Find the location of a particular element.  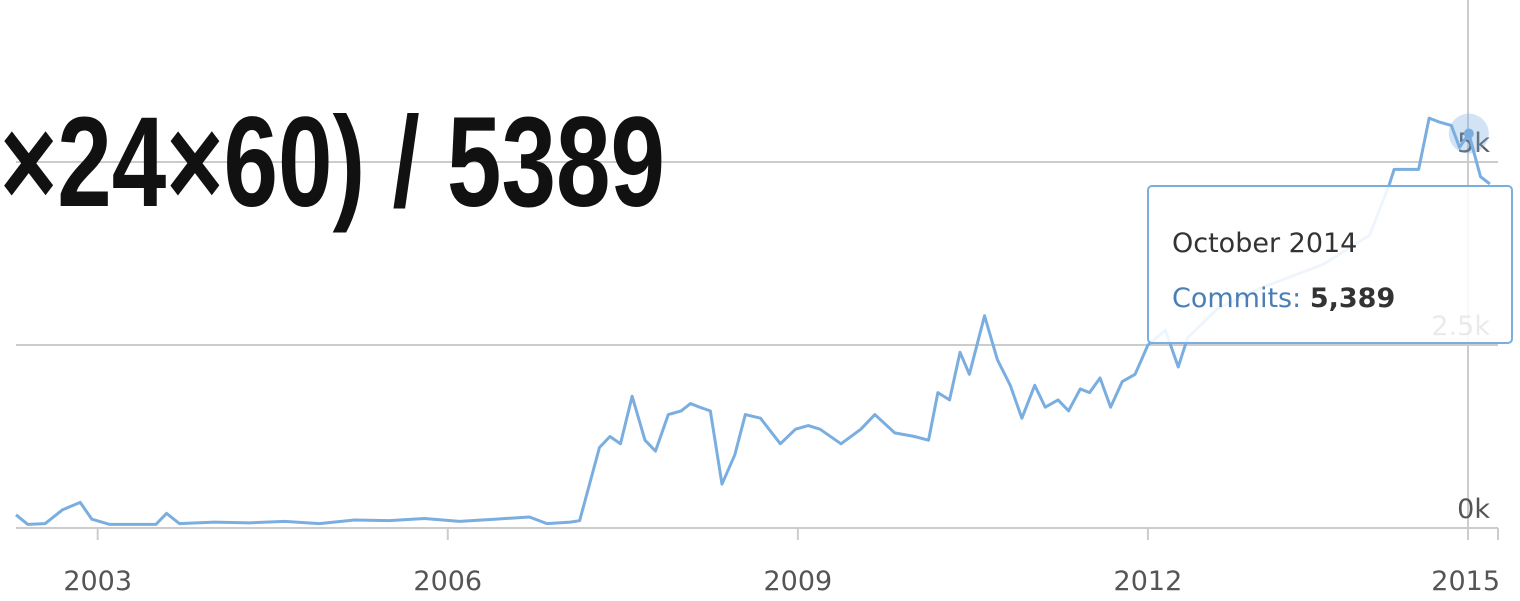

tooltip-value: 5,389 is located at coordinates (1352, 298).